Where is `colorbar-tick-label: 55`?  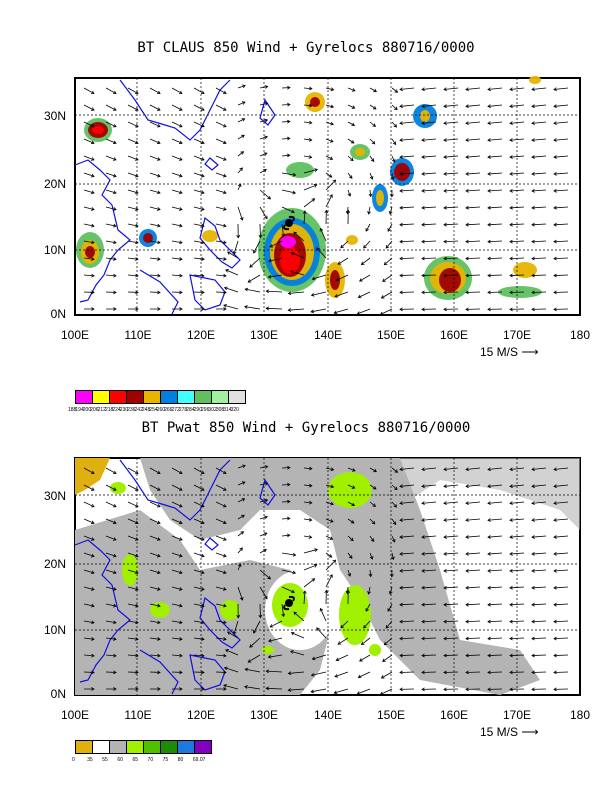 colorbar-tick-label: 55 is located at coordinates (105, 760).